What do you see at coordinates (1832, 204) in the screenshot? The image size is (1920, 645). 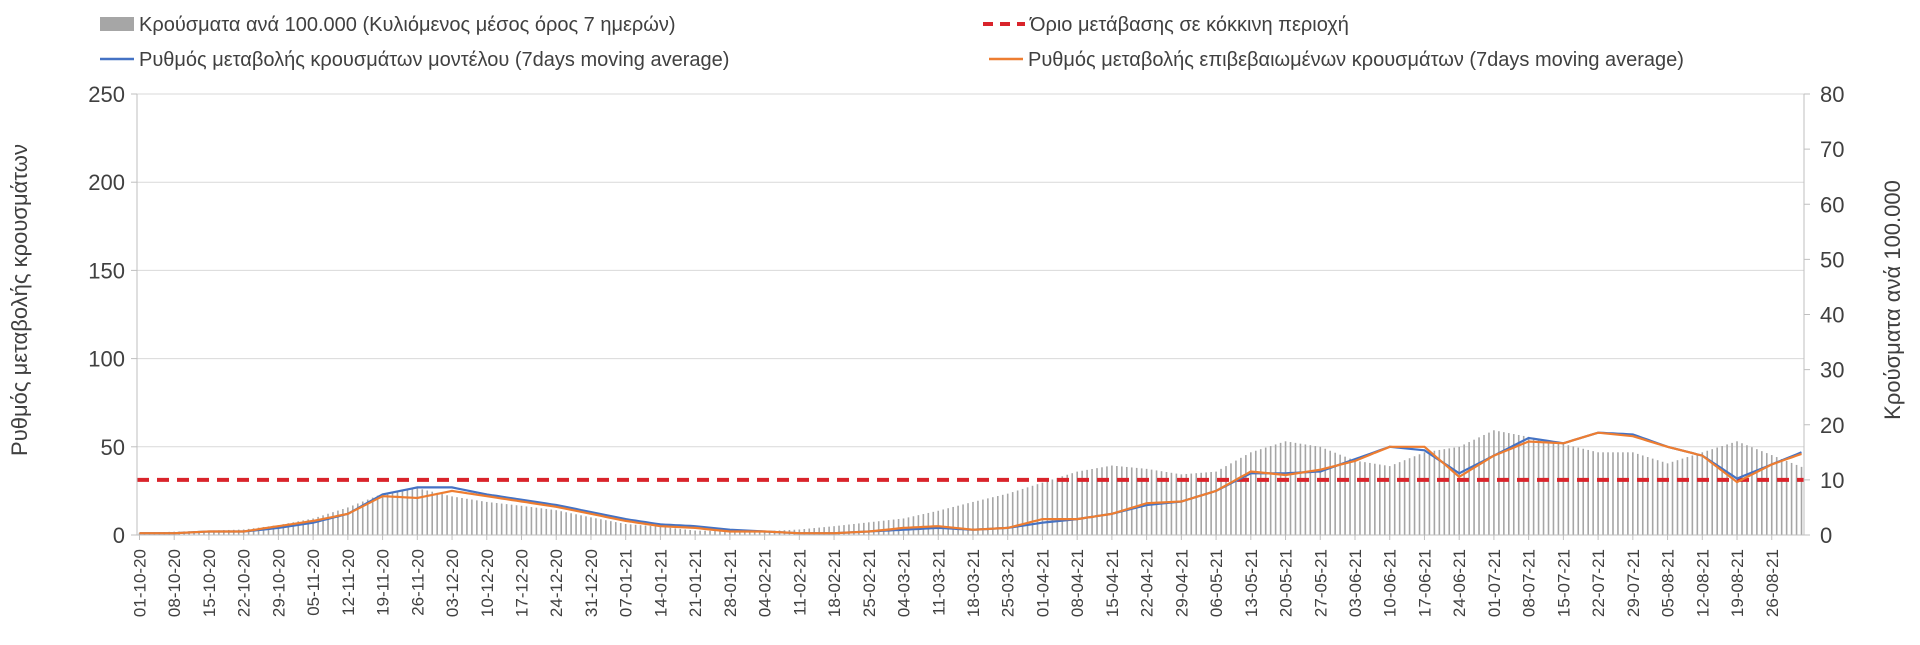 I see `y-right-tick-label-60: 60` at bounding box center [1832, 204].